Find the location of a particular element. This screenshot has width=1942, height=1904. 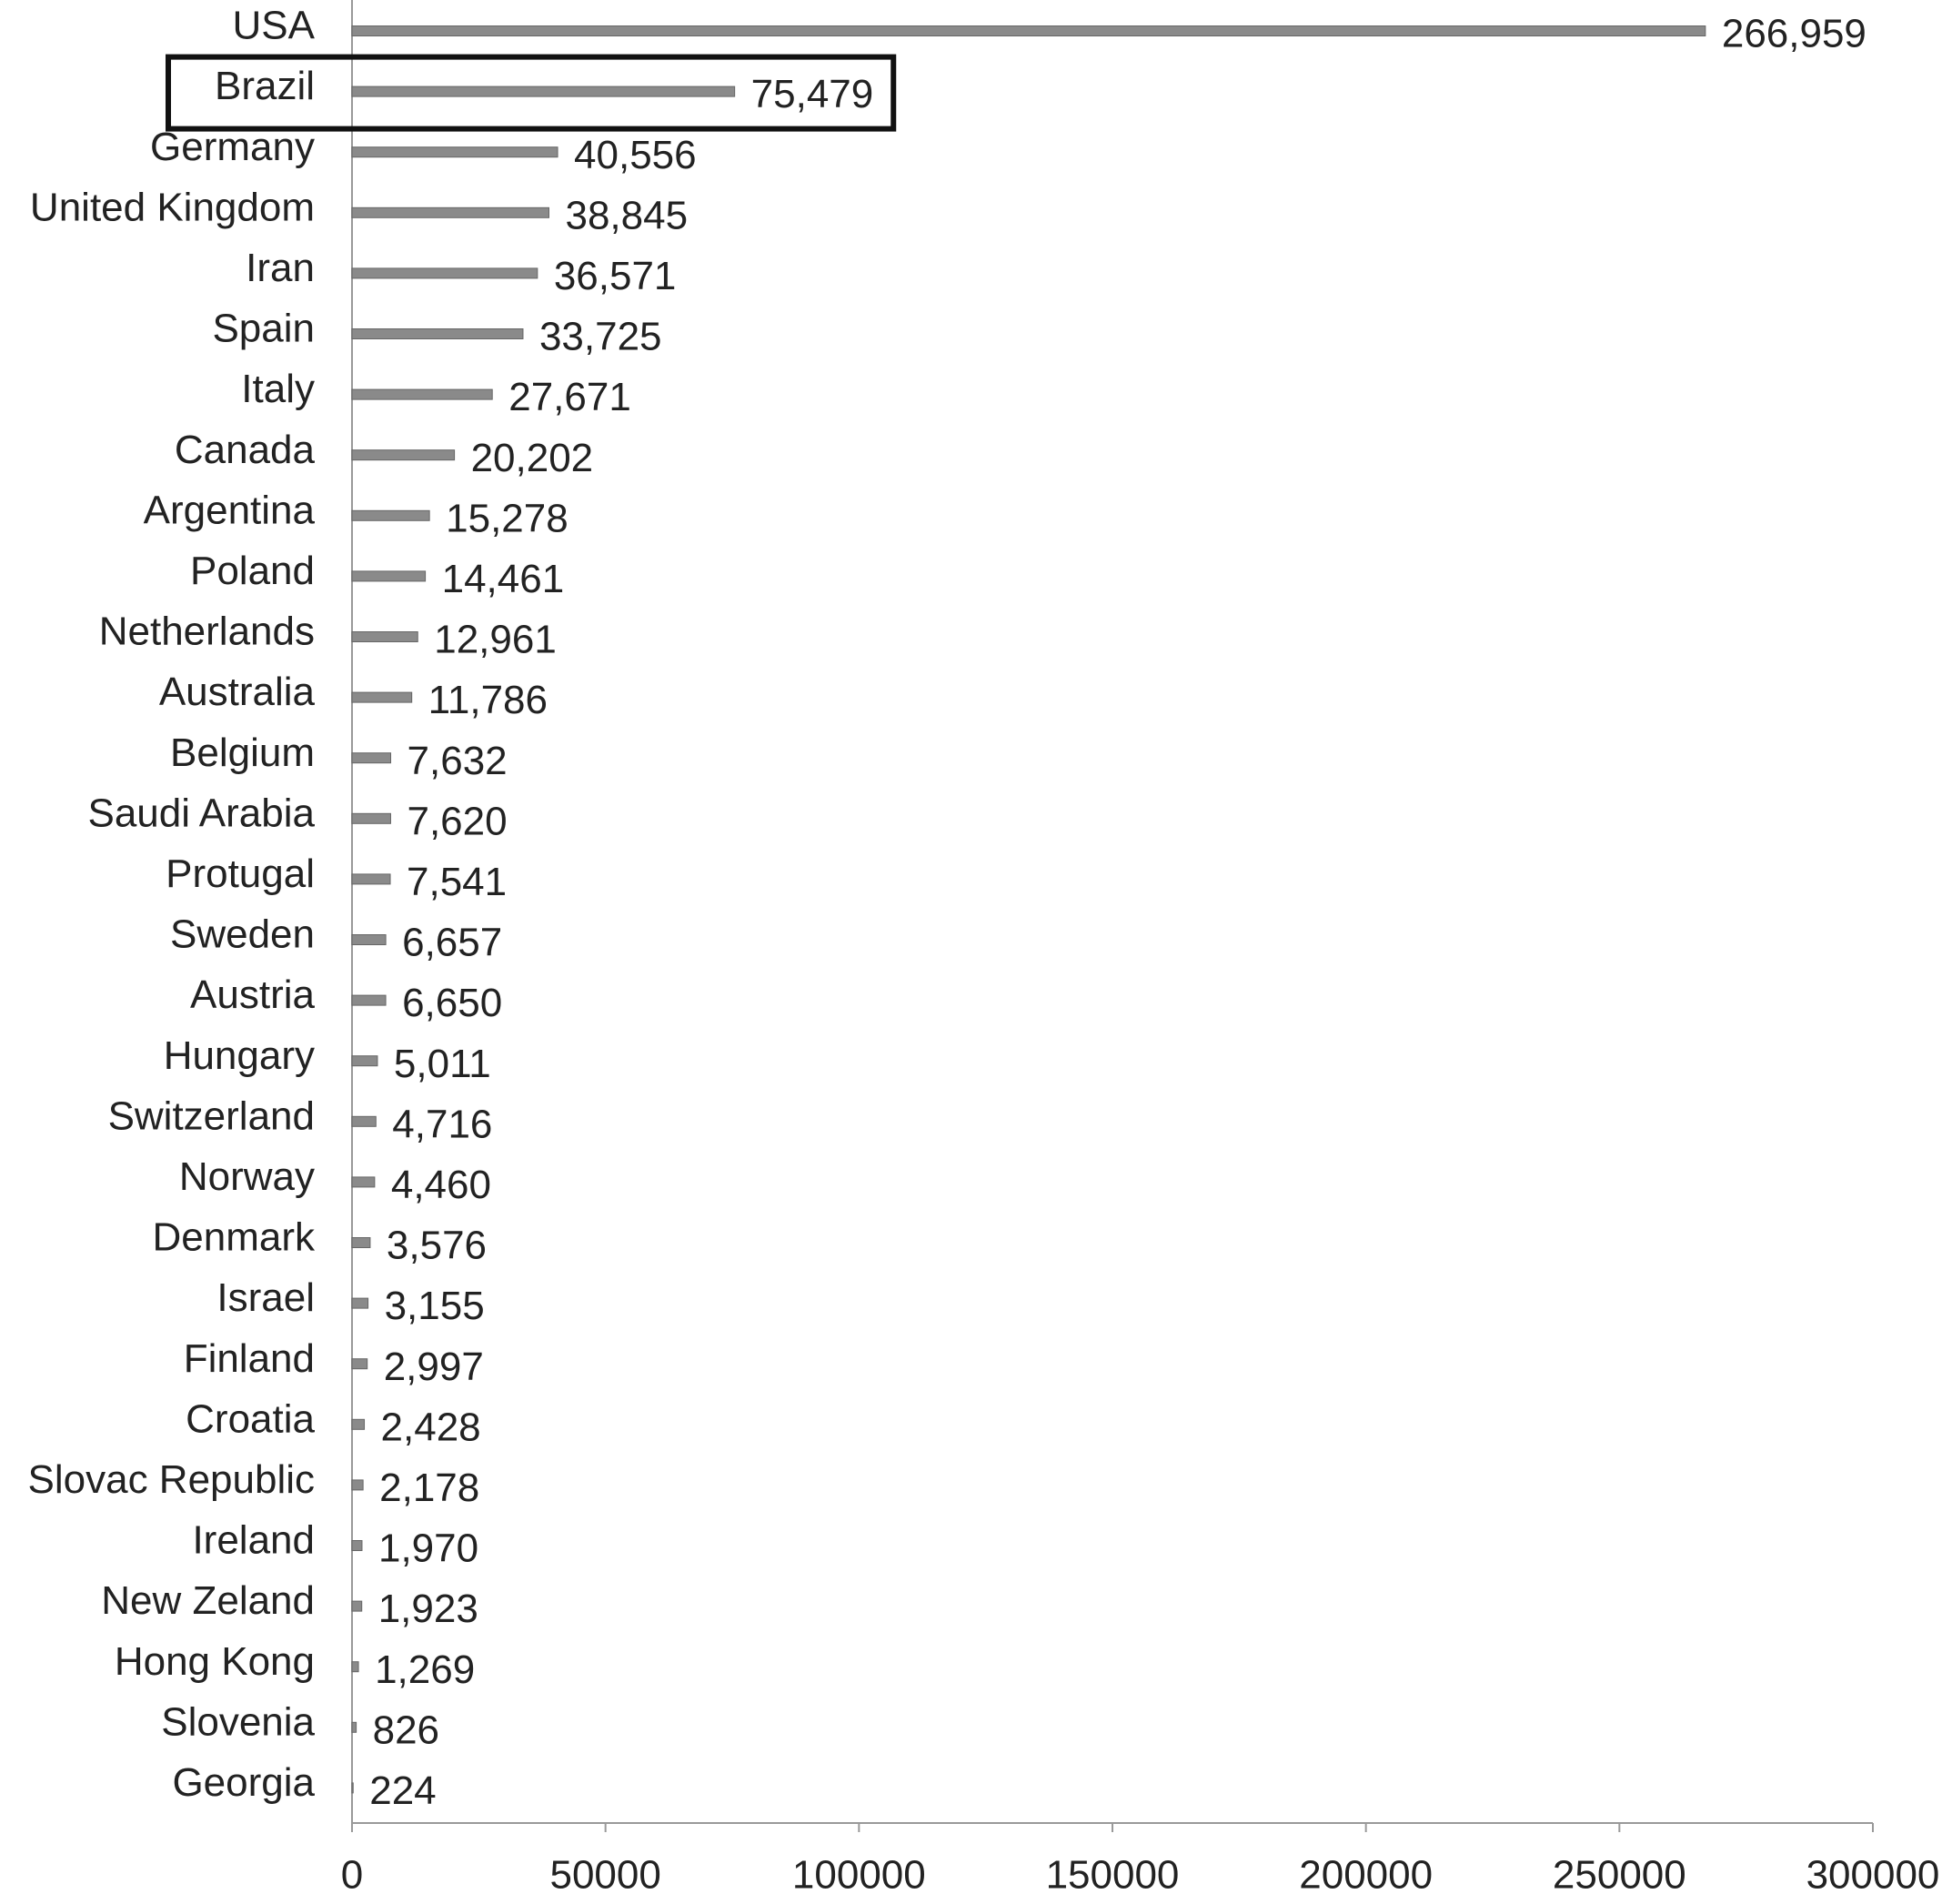

y-tick-label: Norway is located at coordinates (247, 1176).